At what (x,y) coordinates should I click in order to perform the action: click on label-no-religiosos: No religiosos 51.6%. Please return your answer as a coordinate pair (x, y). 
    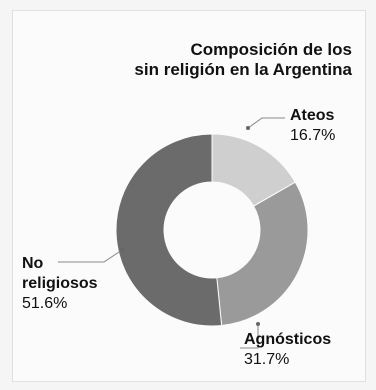
    Looking at the image, I should click on (60, 284).